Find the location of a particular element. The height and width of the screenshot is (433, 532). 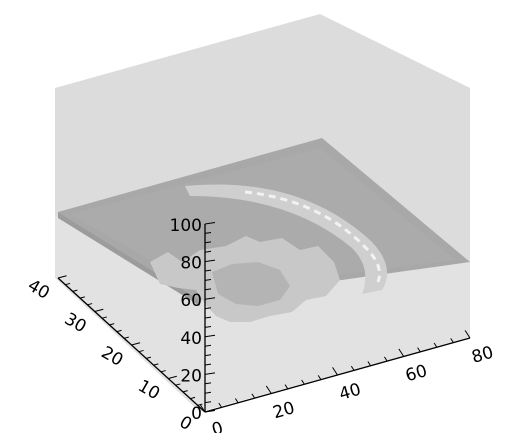

surface-arc-band is located at coordinates (286, 239).